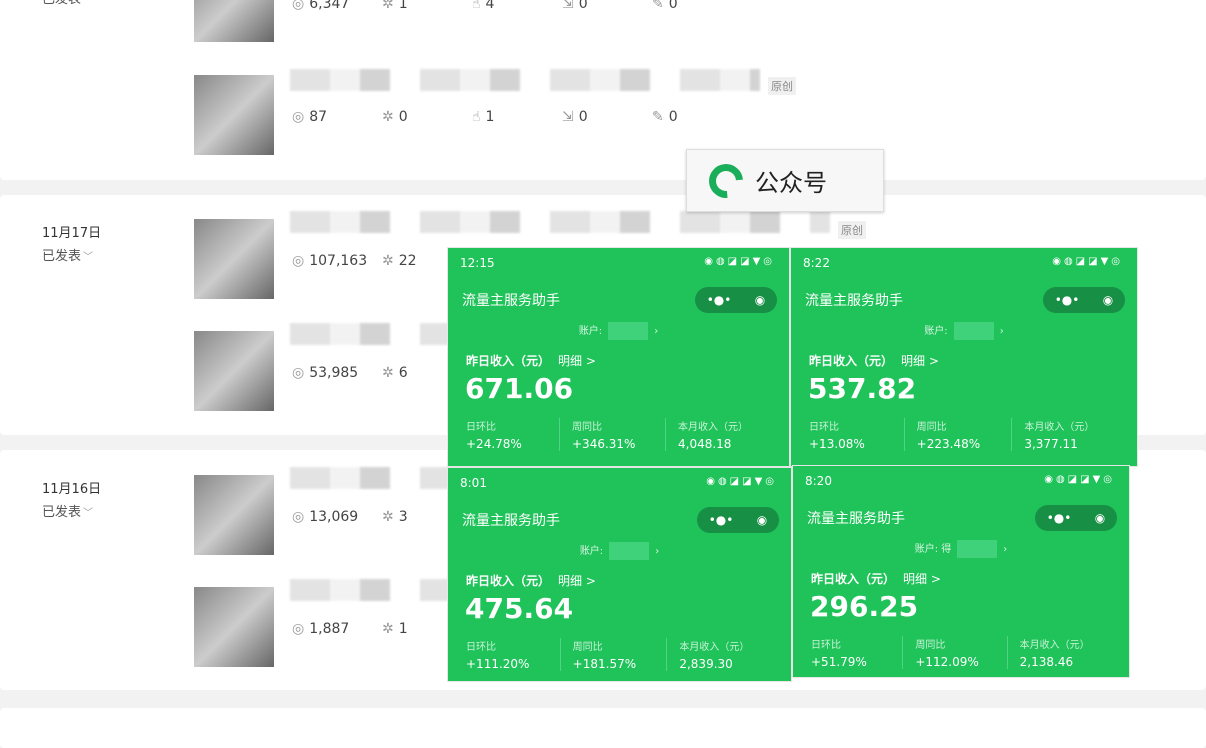 This screenshot has height=748, width=1206. I want to click on metric-week-over-week: 周同比 +223.48%, so click(957, 434).